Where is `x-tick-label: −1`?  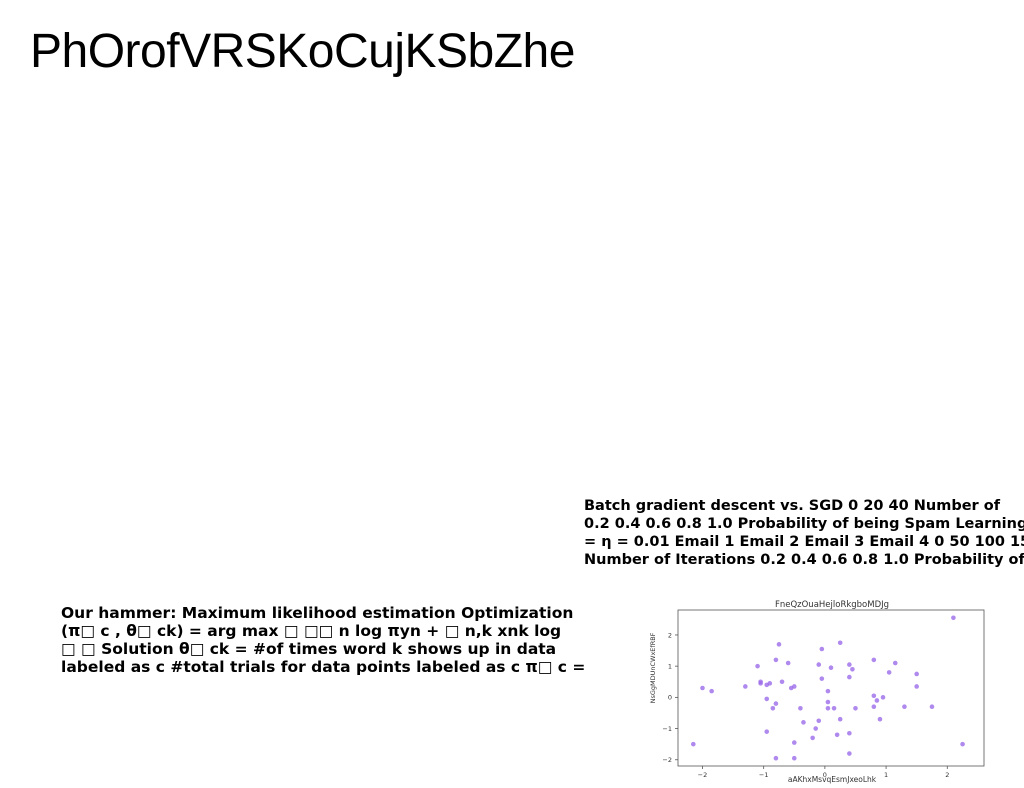 x-tick-label: −1 is located at coordinates (764, 775).